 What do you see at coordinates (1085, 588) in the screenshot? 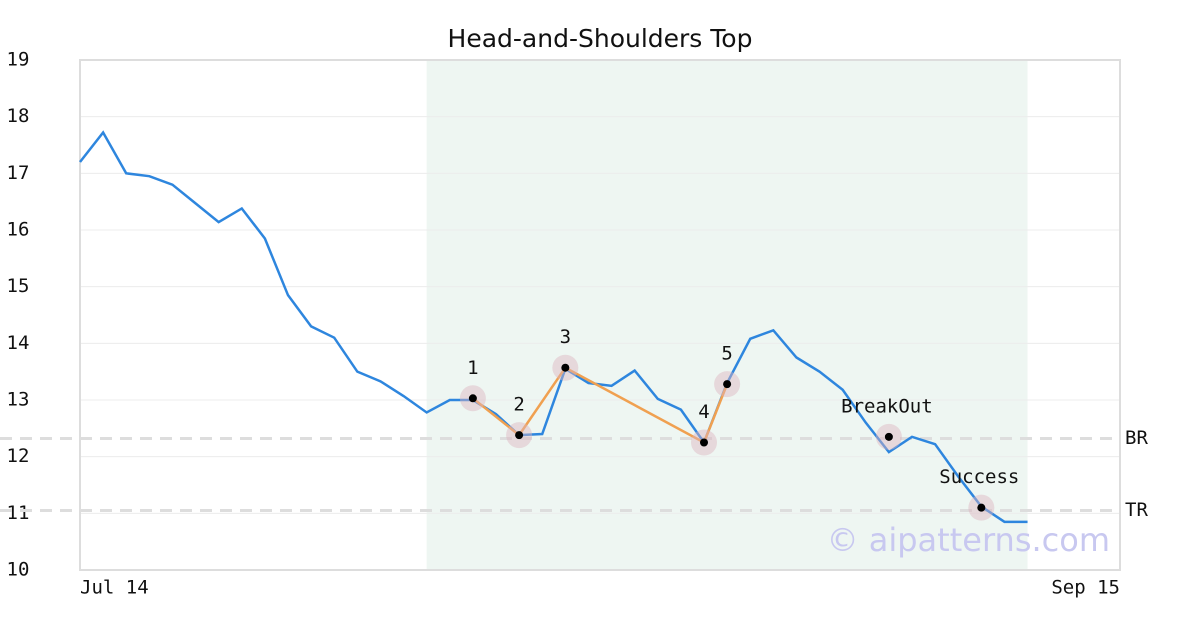
I see `x-tick-label: Sep 15` at bounding box center [1085, 588].